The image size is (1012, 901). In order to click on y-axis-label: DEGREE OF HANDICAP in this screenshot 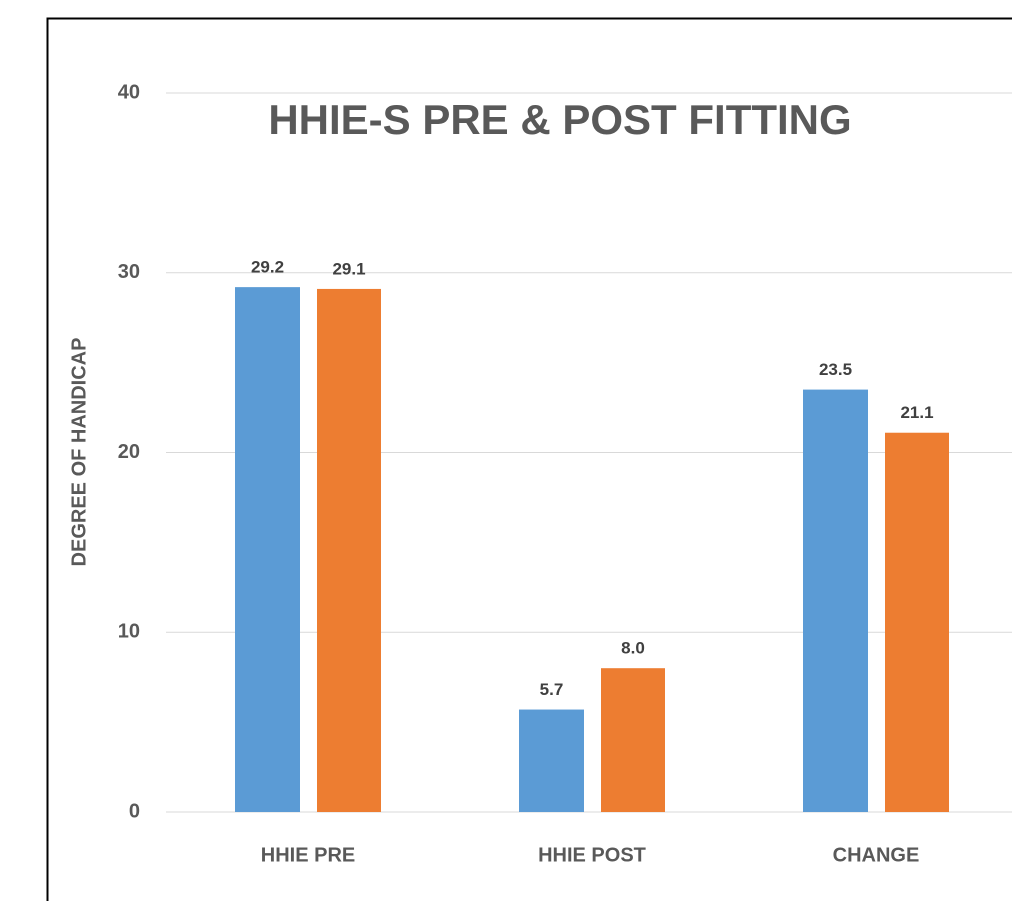, I will do `click(79, 452)`.